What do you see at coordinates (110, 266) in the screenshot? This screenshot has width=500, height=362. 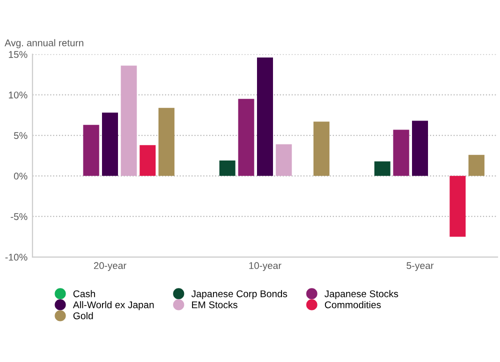 I see `x-tick-label: 20-year` at bounding box center [110, 266].